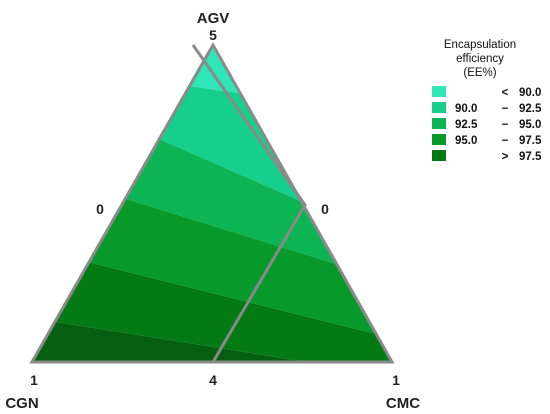  I want to click on legend-title-line-1: Encapsulation, so click(480, 45).